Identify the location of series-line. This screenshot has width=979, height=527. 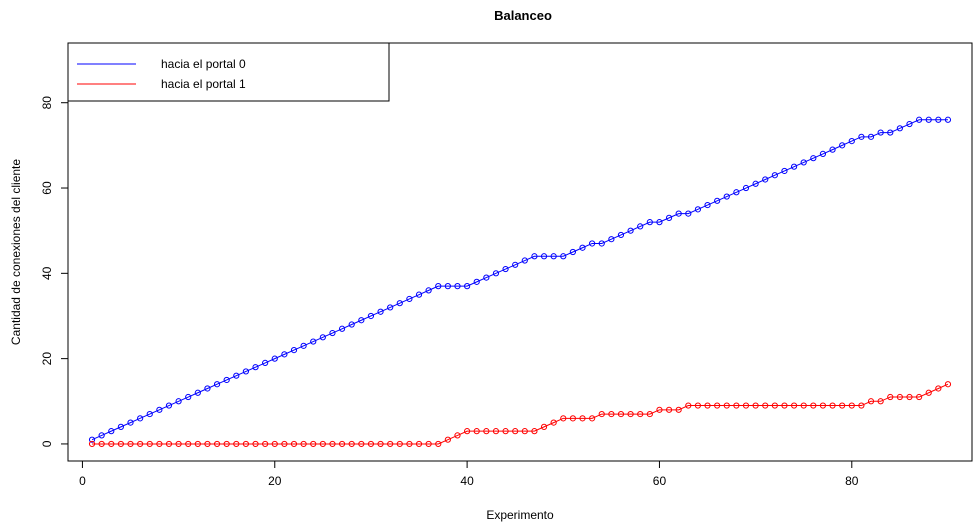
(520, 414).